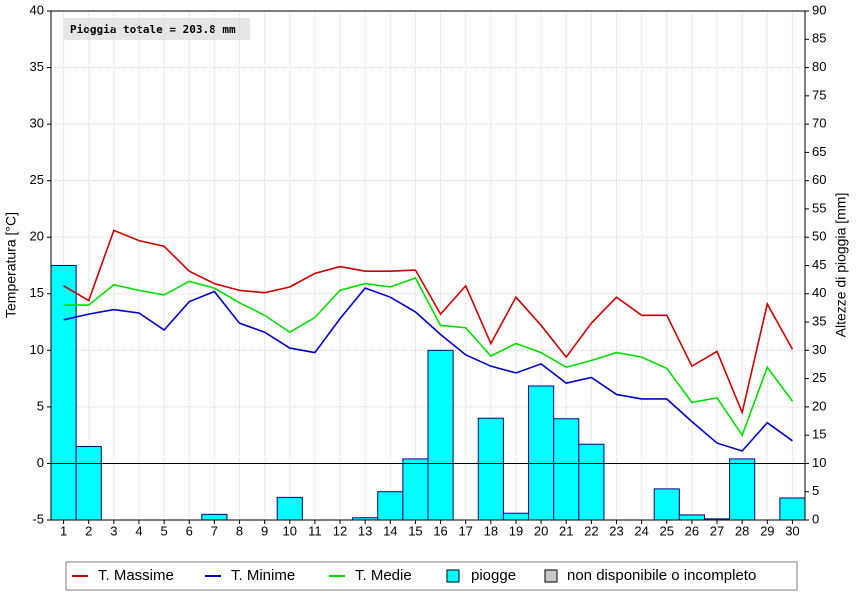  What do you see at coordinates (792, 530) in the screenshot?
I see `x-tick-label: 30` at bounding box center [792, 530].